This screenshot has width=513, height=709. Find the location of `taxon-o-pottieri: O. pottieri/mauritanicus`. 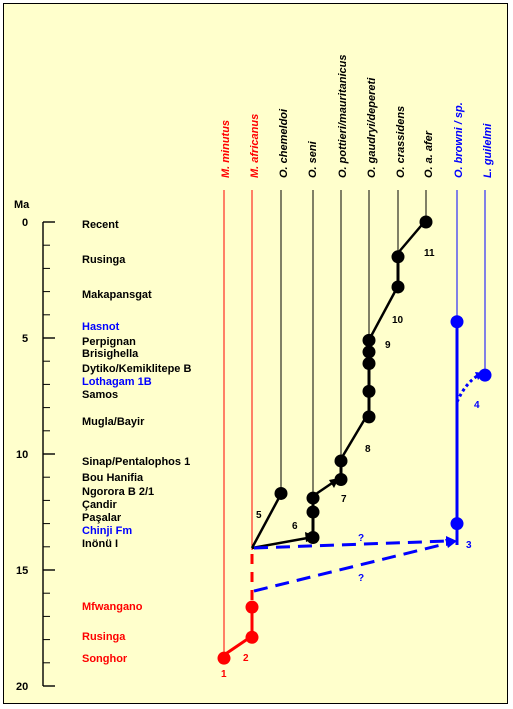

taxon-o-pottieri: O. pottieri/mauritanicus is located at coordinates (343, 116).